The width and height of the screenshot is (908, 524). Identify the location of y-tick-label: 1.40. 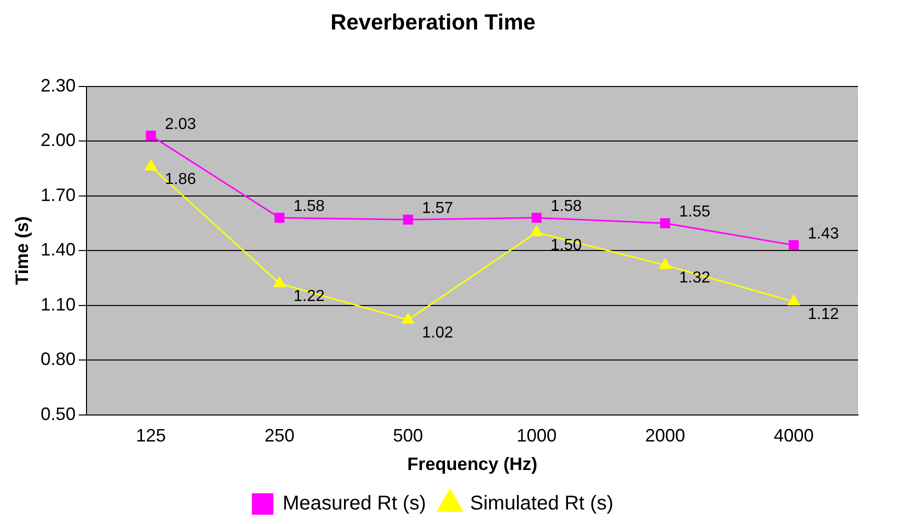
(58, 250).